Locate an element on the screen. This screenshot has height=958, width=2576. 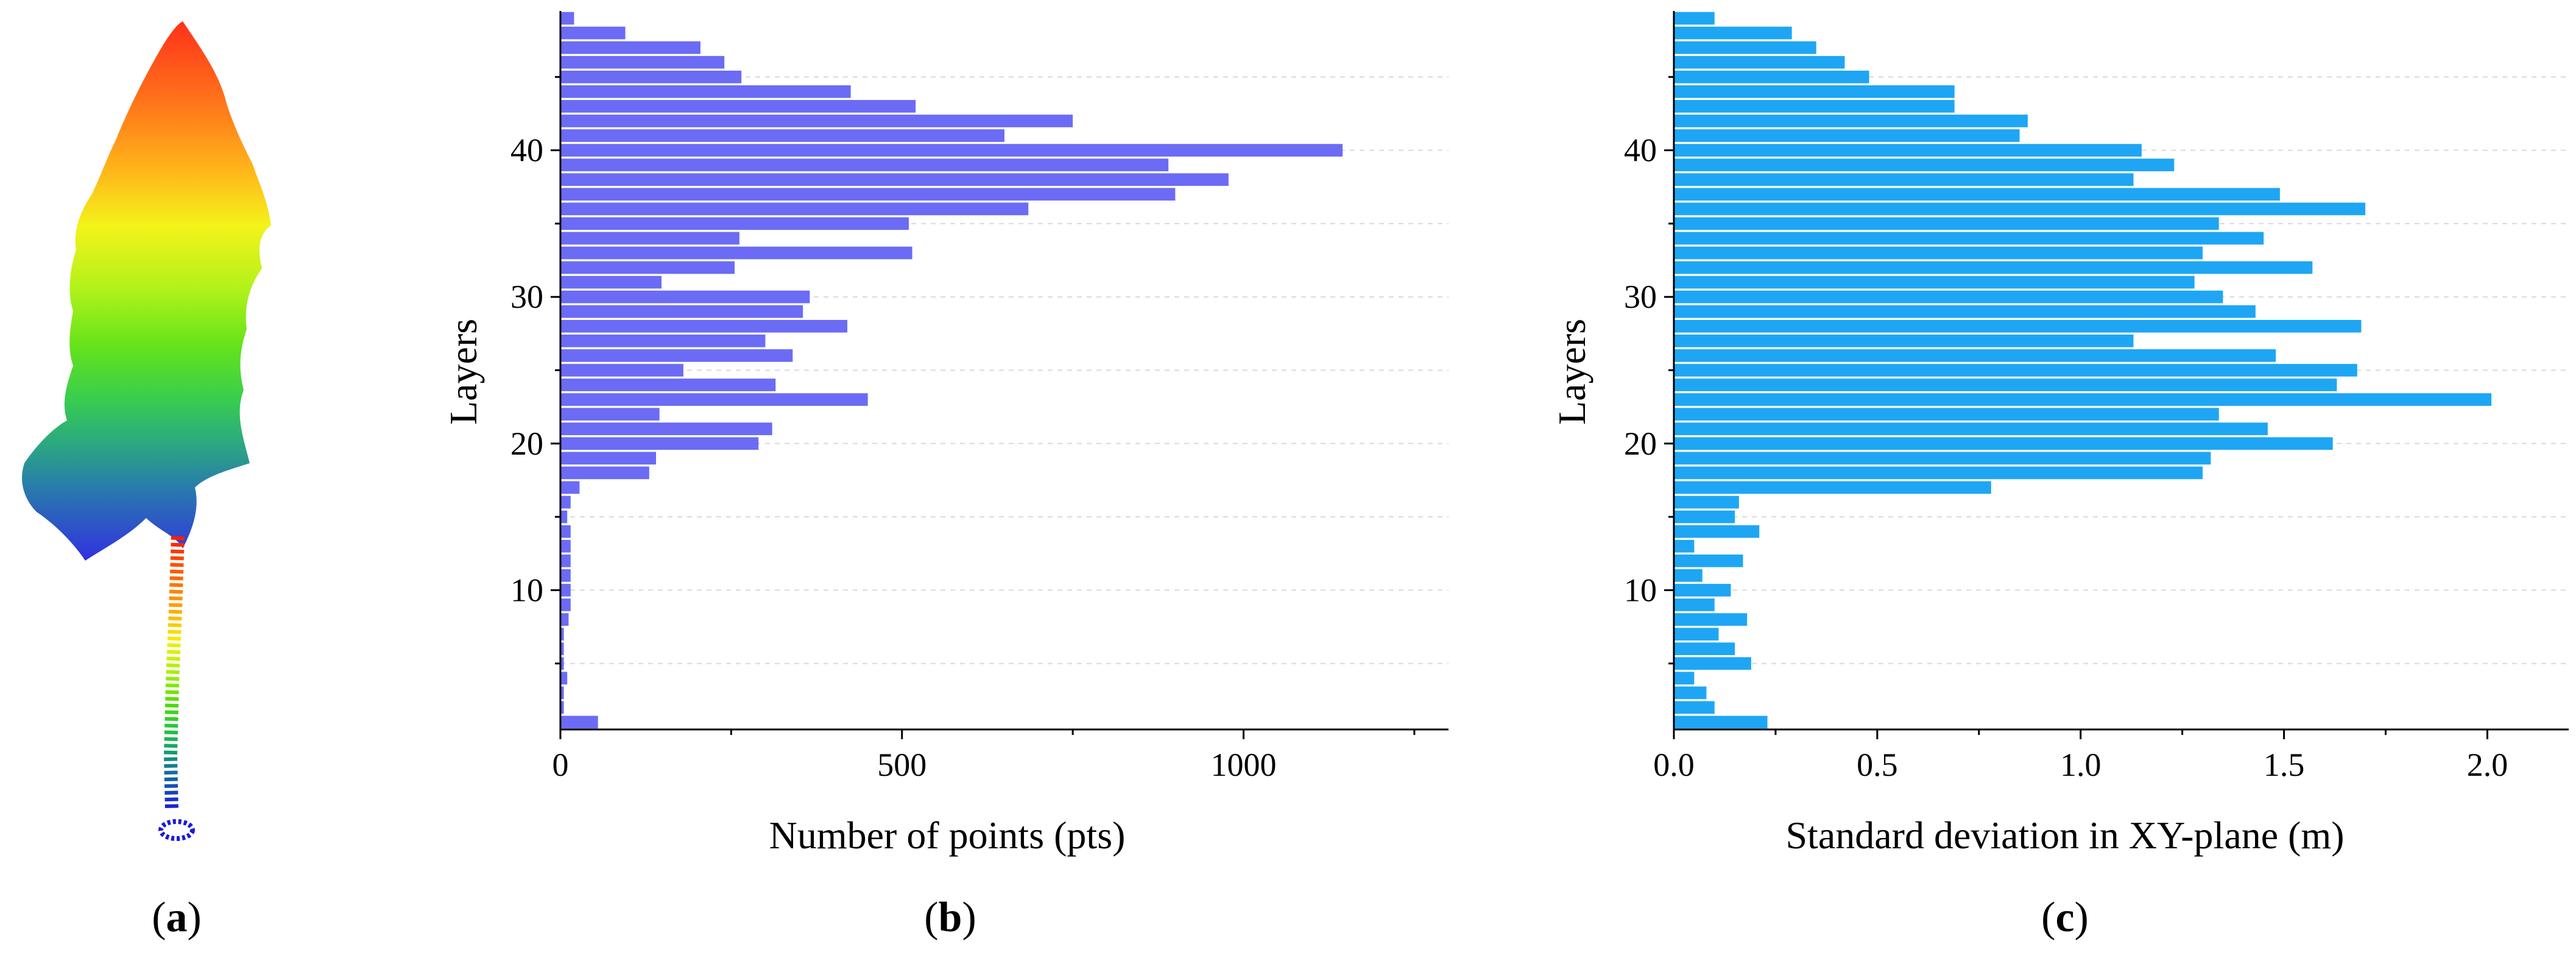
panel-label-a: (a) is located at coordinates (177, 918).